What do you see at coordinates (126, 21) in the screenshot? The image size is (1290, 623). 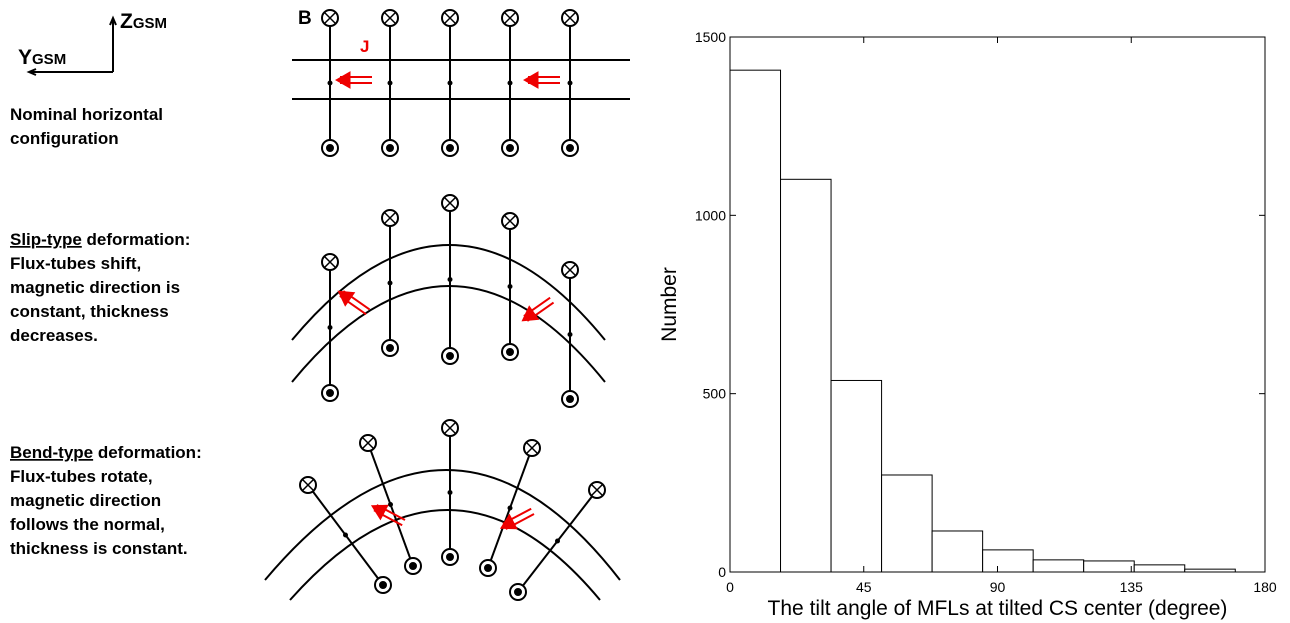 I see `z: Z` at bounding box center [126, 21].